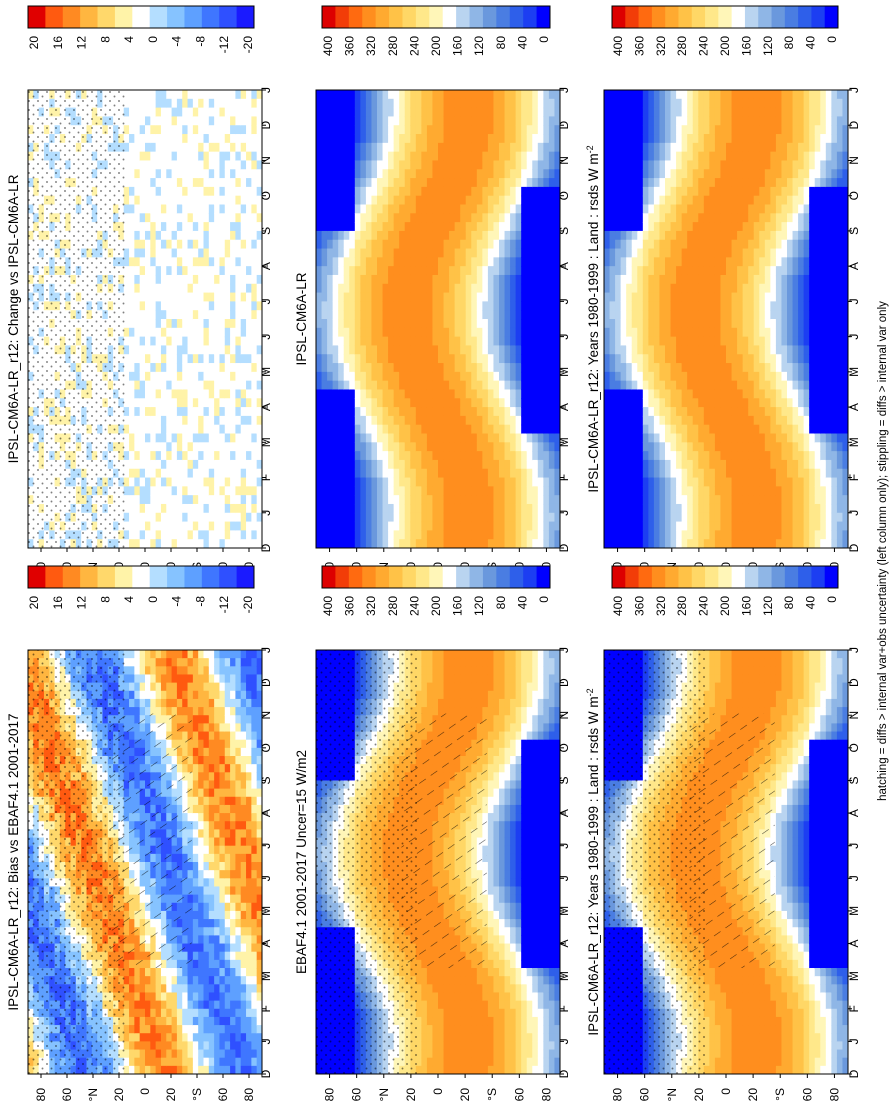 Image resolution: width=894 pixels, height=1102 pixels. What do you see at coordinates (77, 319) in the screenshot?
I see `stippling-overlay` at bounding box center [77, 319].